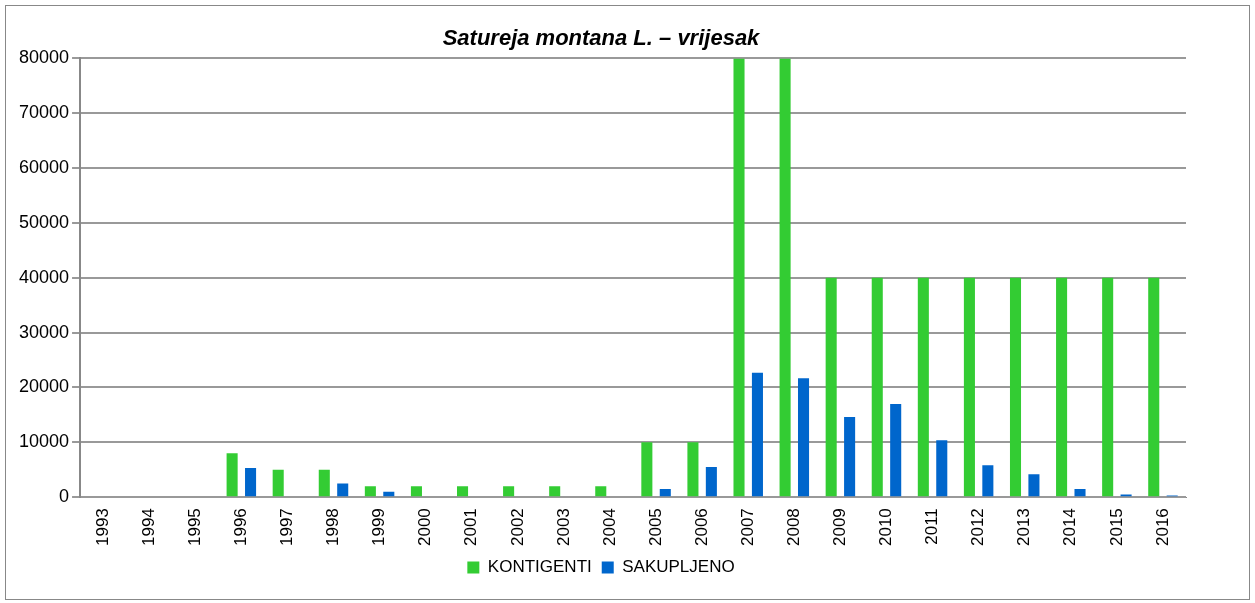 The width and height of the screenshot is (1255, 603). What do you see at coordinates (241, 527) in the screenshot?
I see `x-tick-label: 1996` at bounding box center [241, 527].